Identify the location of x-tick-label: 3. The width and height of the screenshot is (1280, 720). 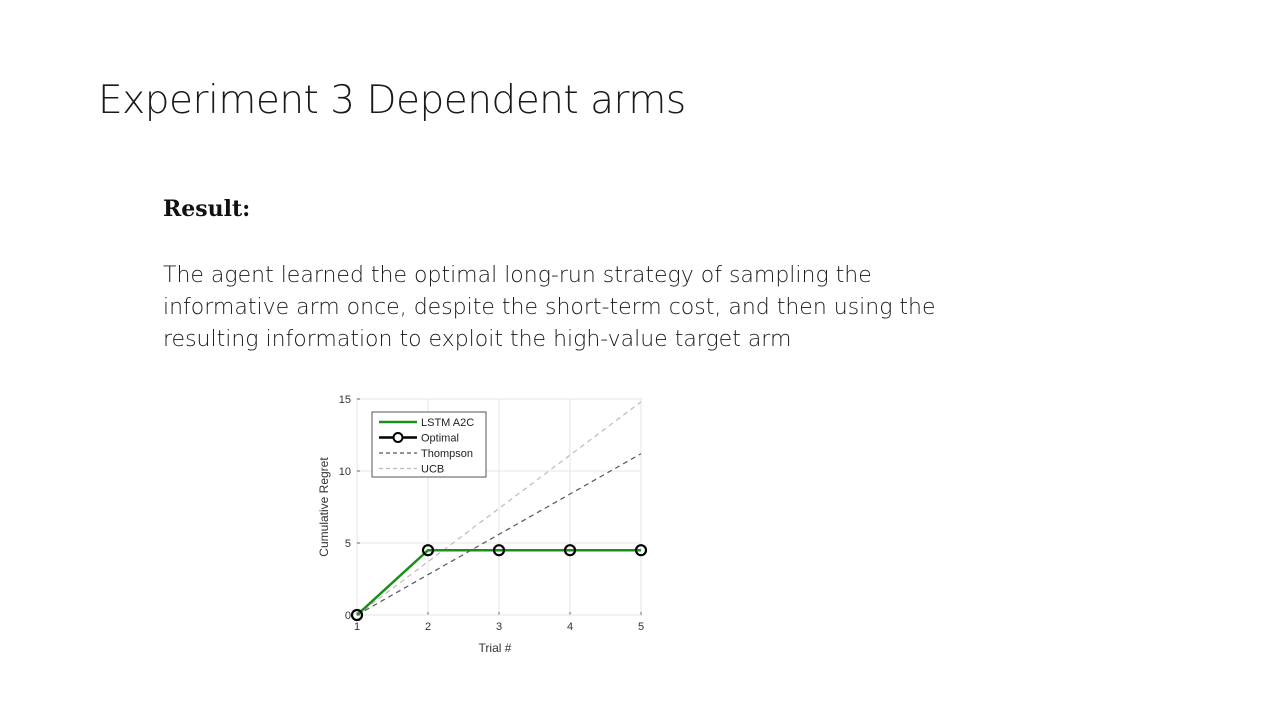
(499, 627).